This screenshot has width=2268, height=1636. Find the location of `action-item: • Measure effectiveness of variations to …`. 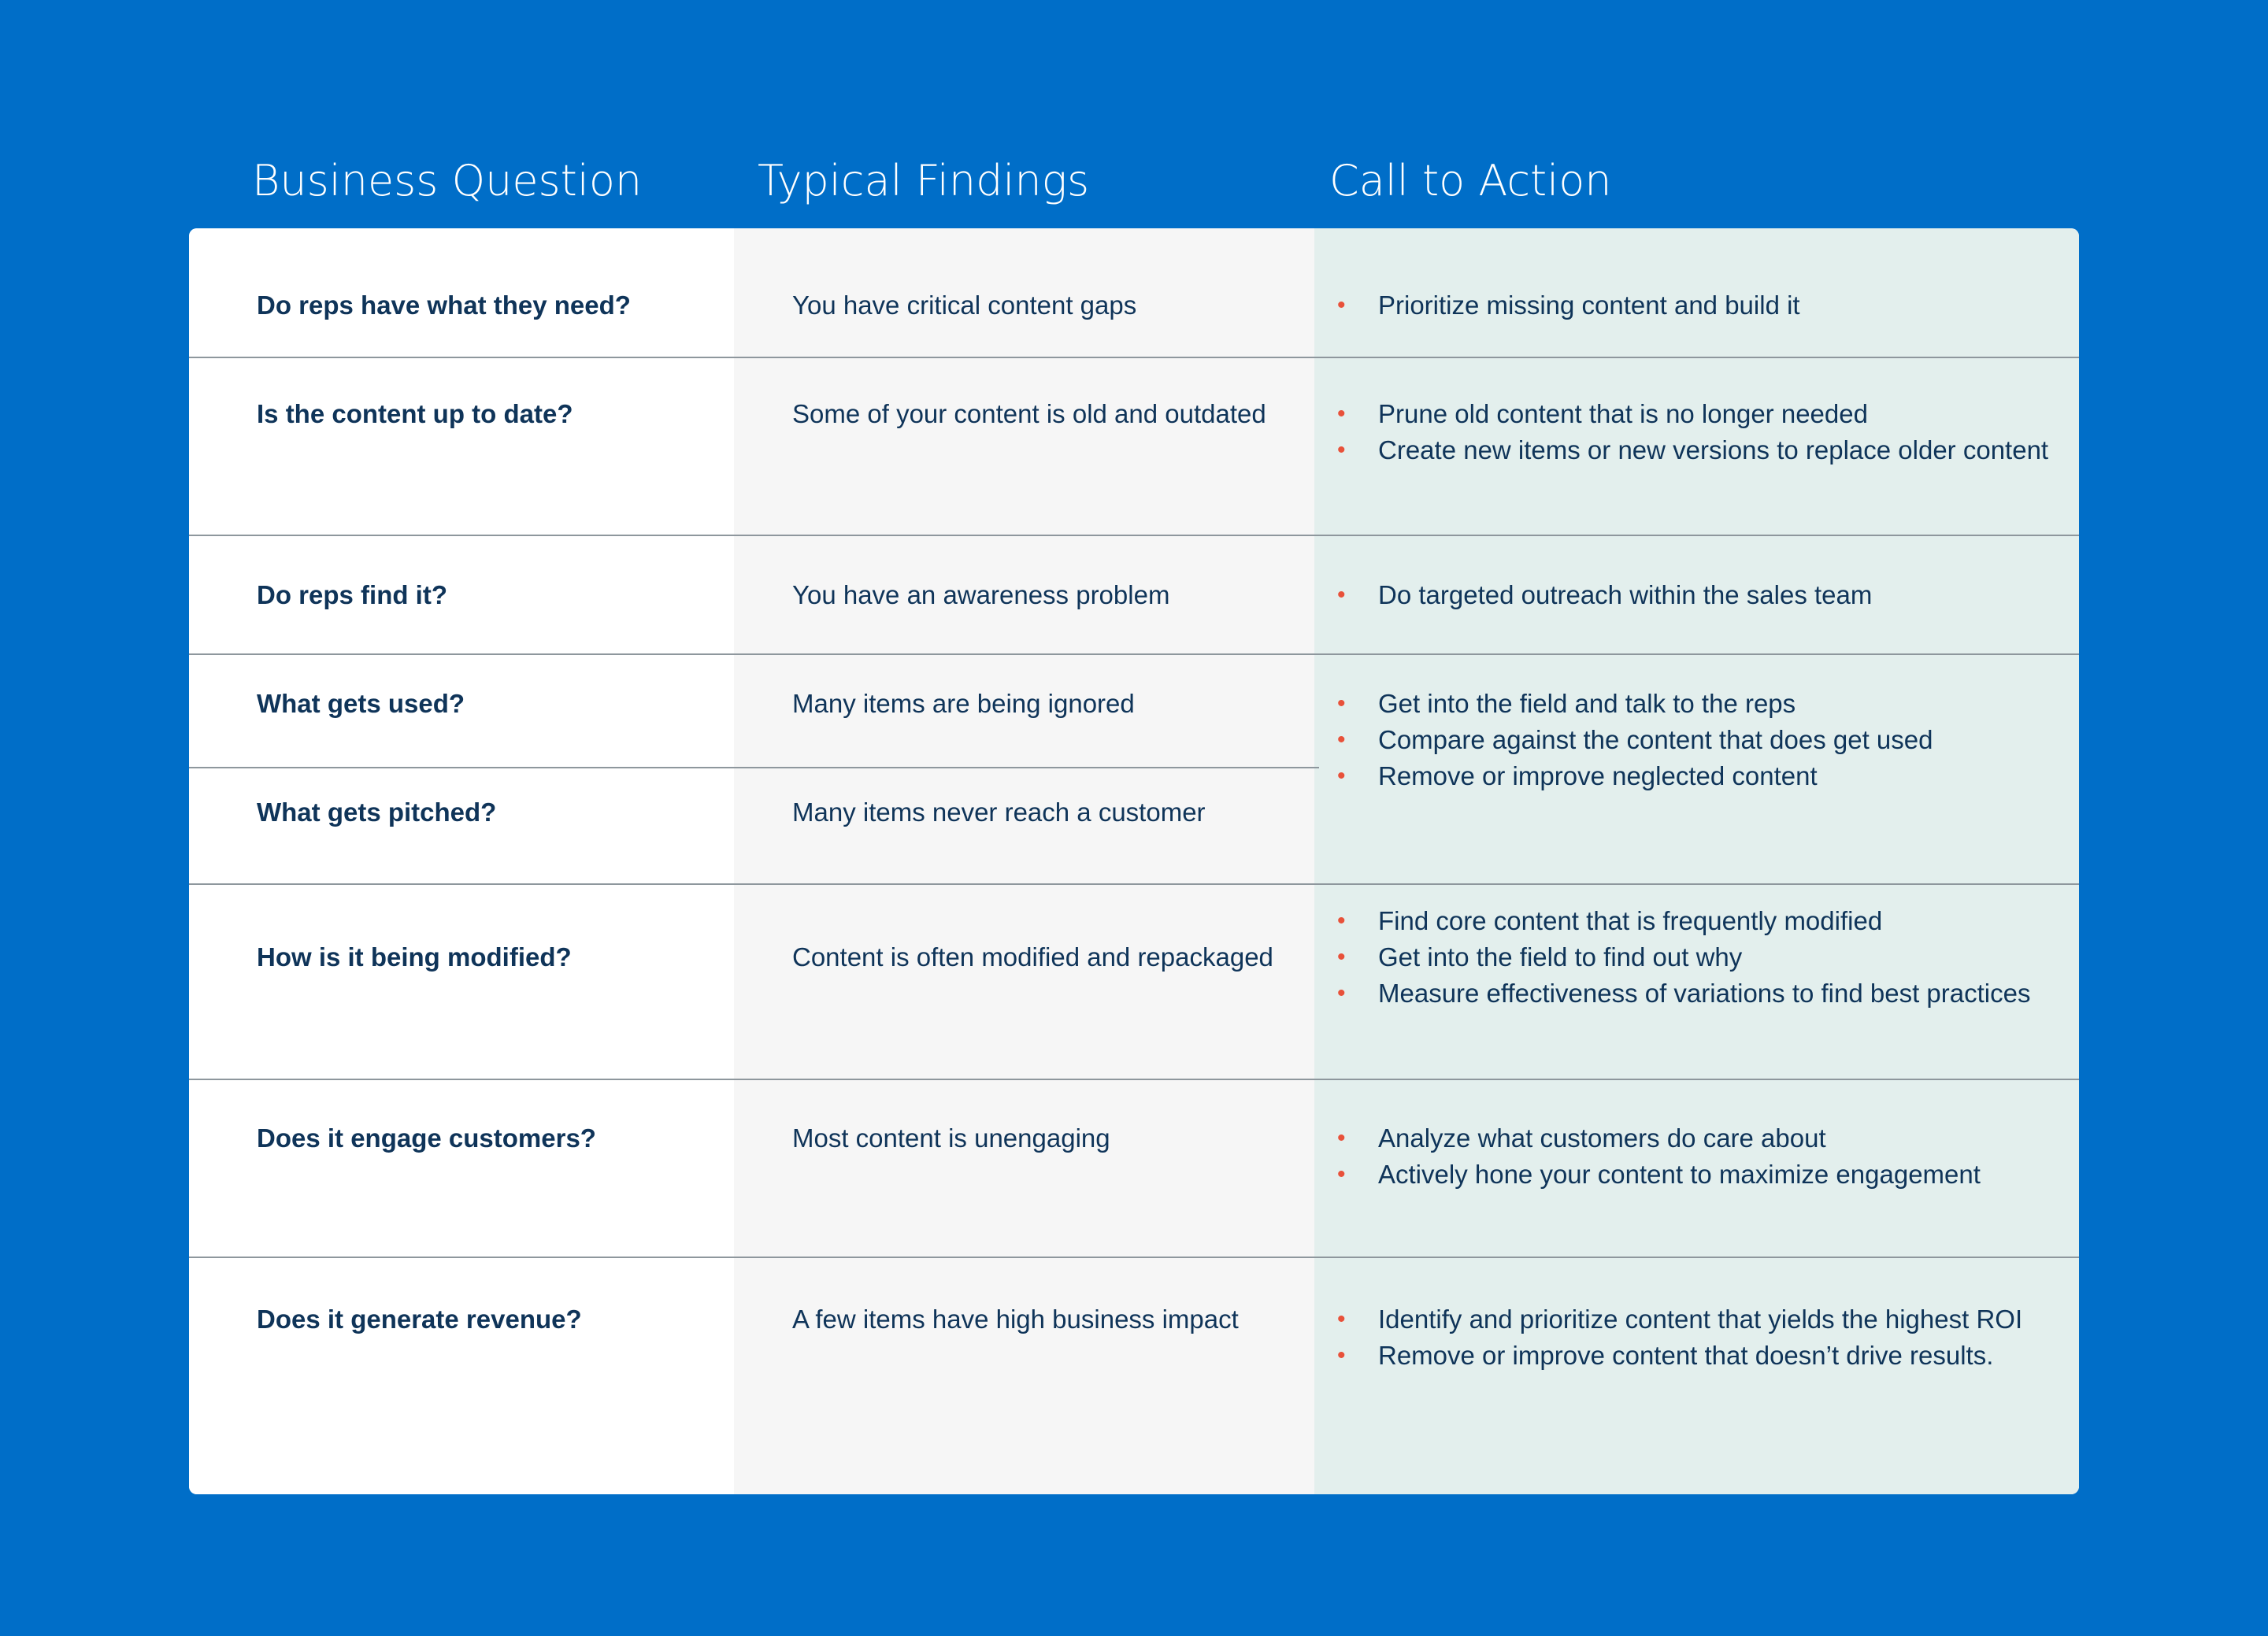

action-item: • Measure effectiveness of variations to … is located at coordinates (1696, 993).